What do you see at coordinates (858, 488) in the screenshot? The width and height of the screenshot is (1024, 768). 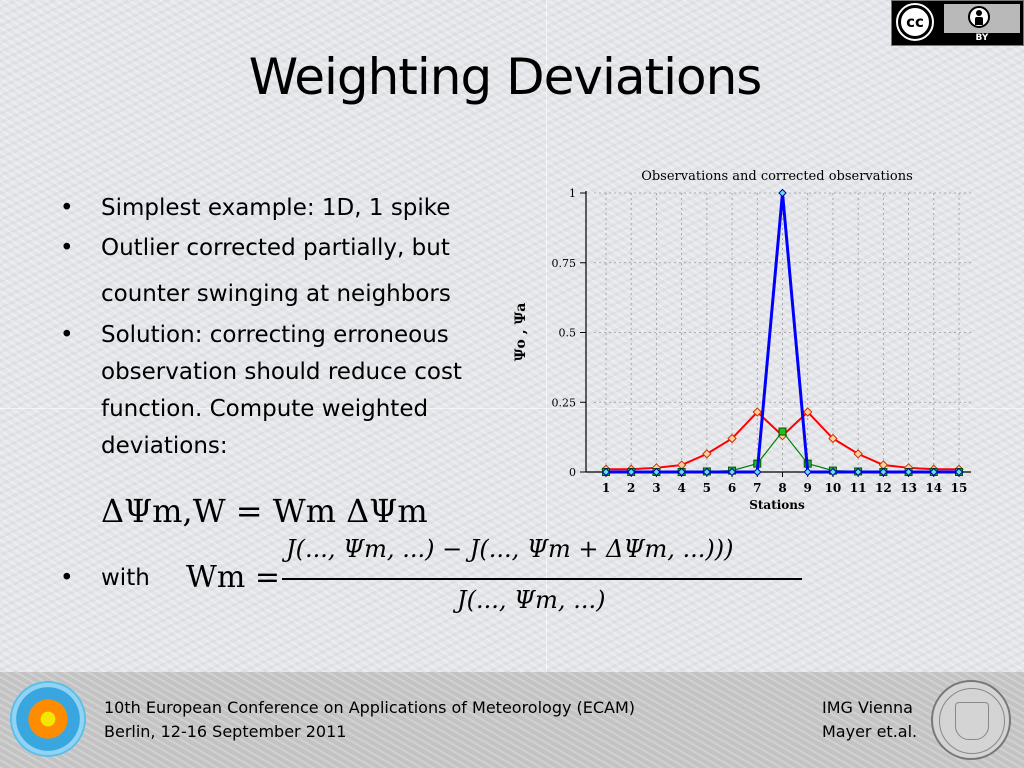 I see `x-tick-label: 11` at bounding box center [858, 488].